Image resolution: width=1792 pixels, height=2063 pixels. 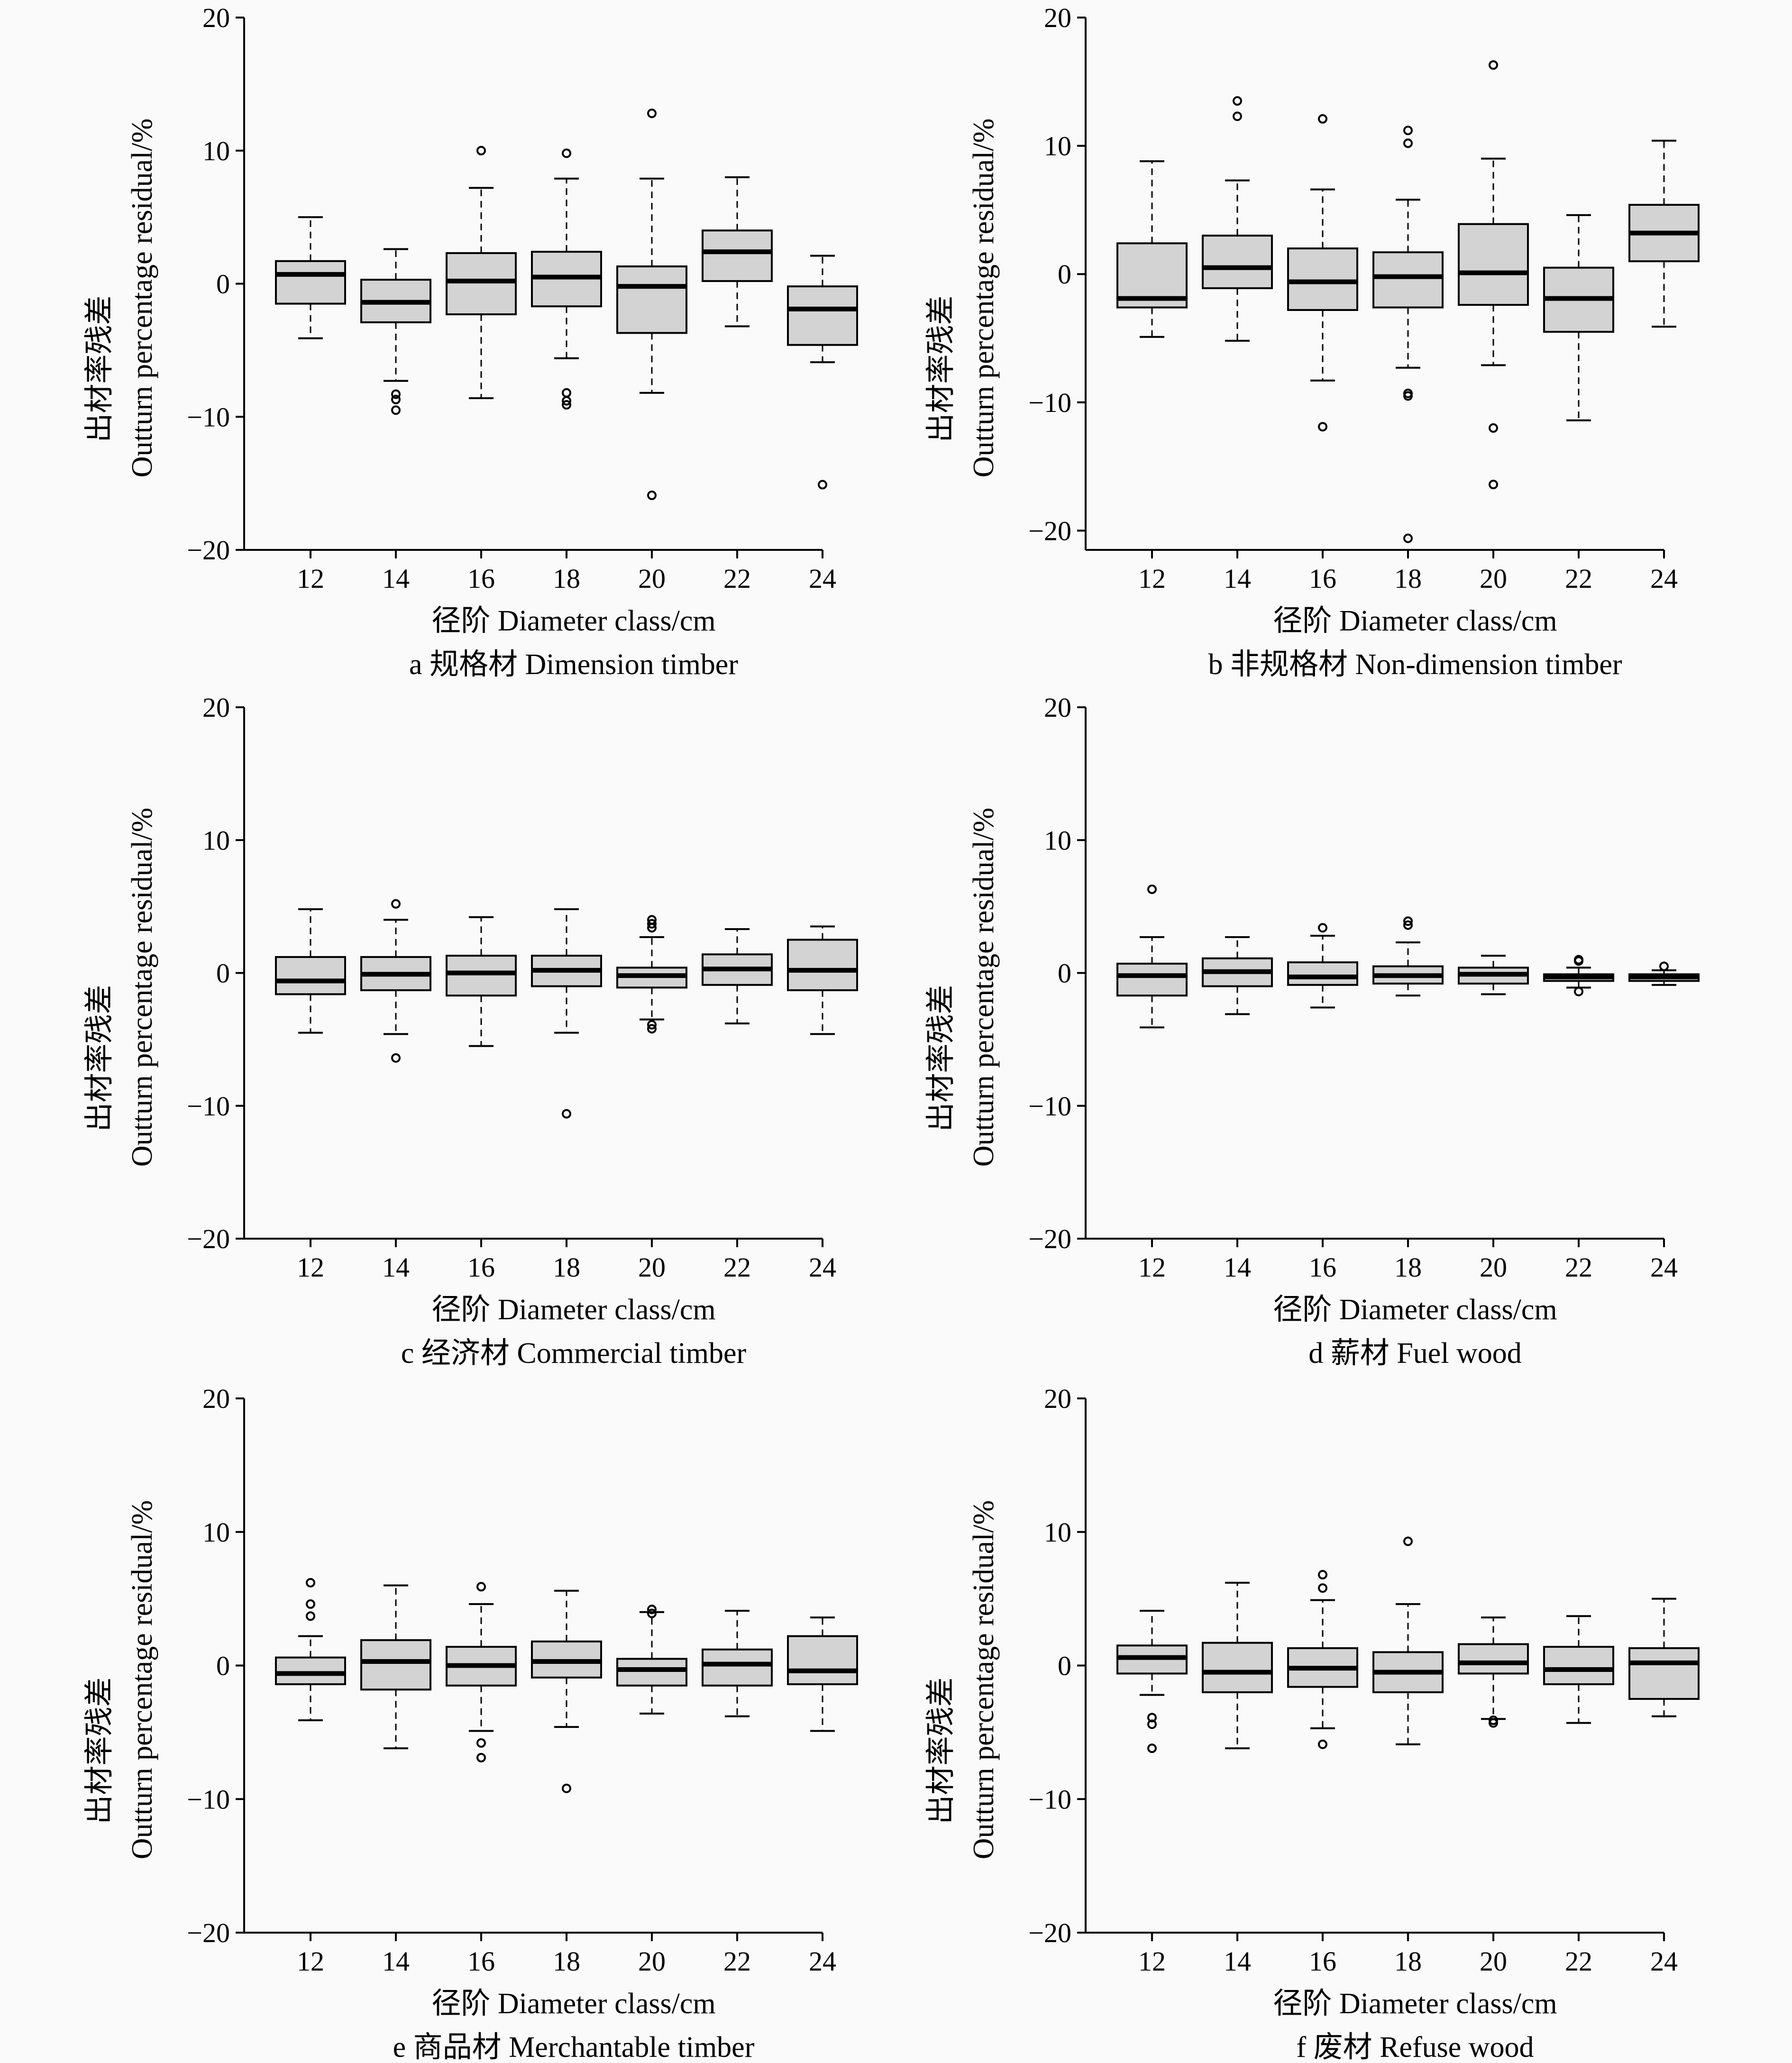 I want to click on panel-caption: b 非规格材 Non-dimension timber, so click(x=1415, y=665).